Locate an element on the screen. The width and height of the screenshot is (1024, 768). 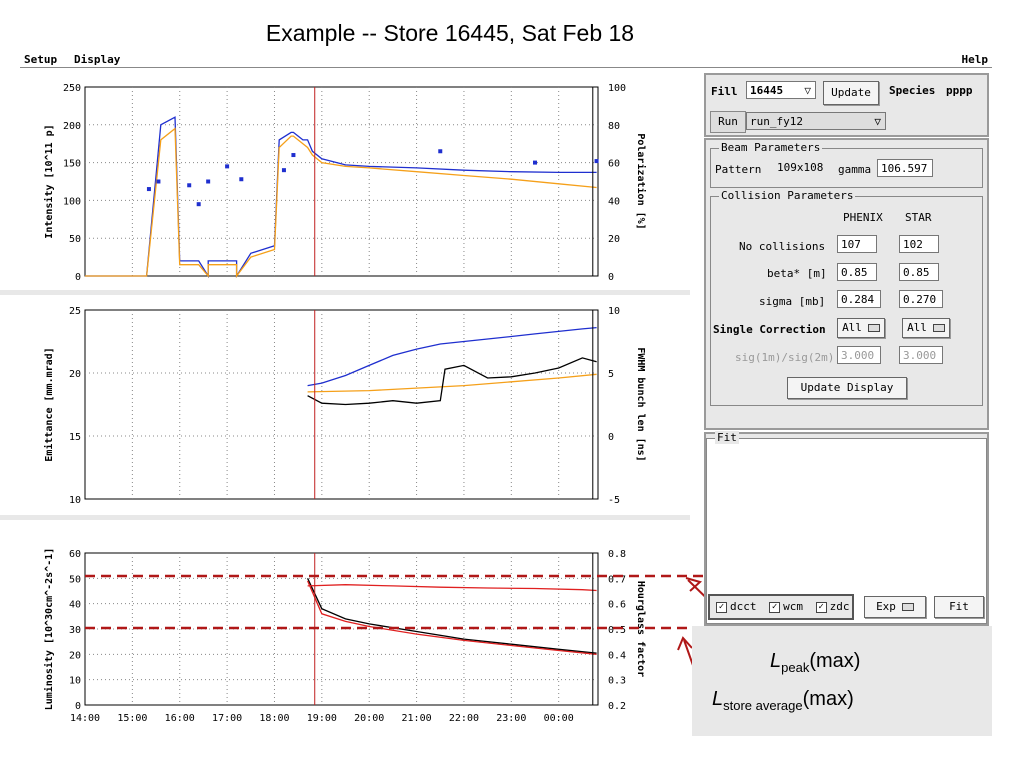
y-tick-label: 30 is located at coordinates (75, 630).